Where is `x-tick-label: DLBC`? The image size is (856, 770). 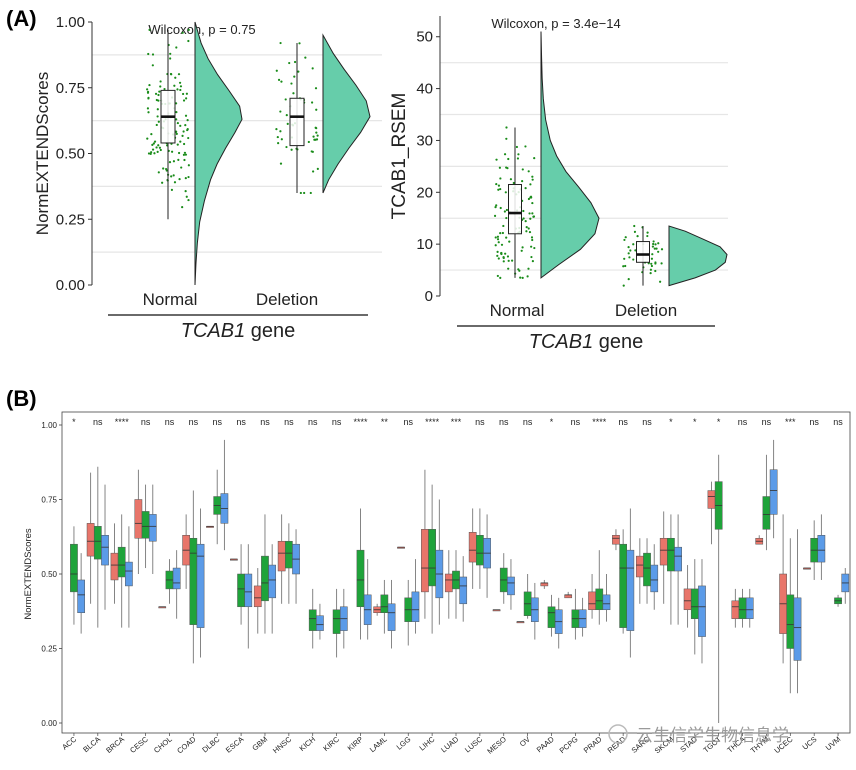 x-tick-label: DLBC is located at coordinates (211, 744).